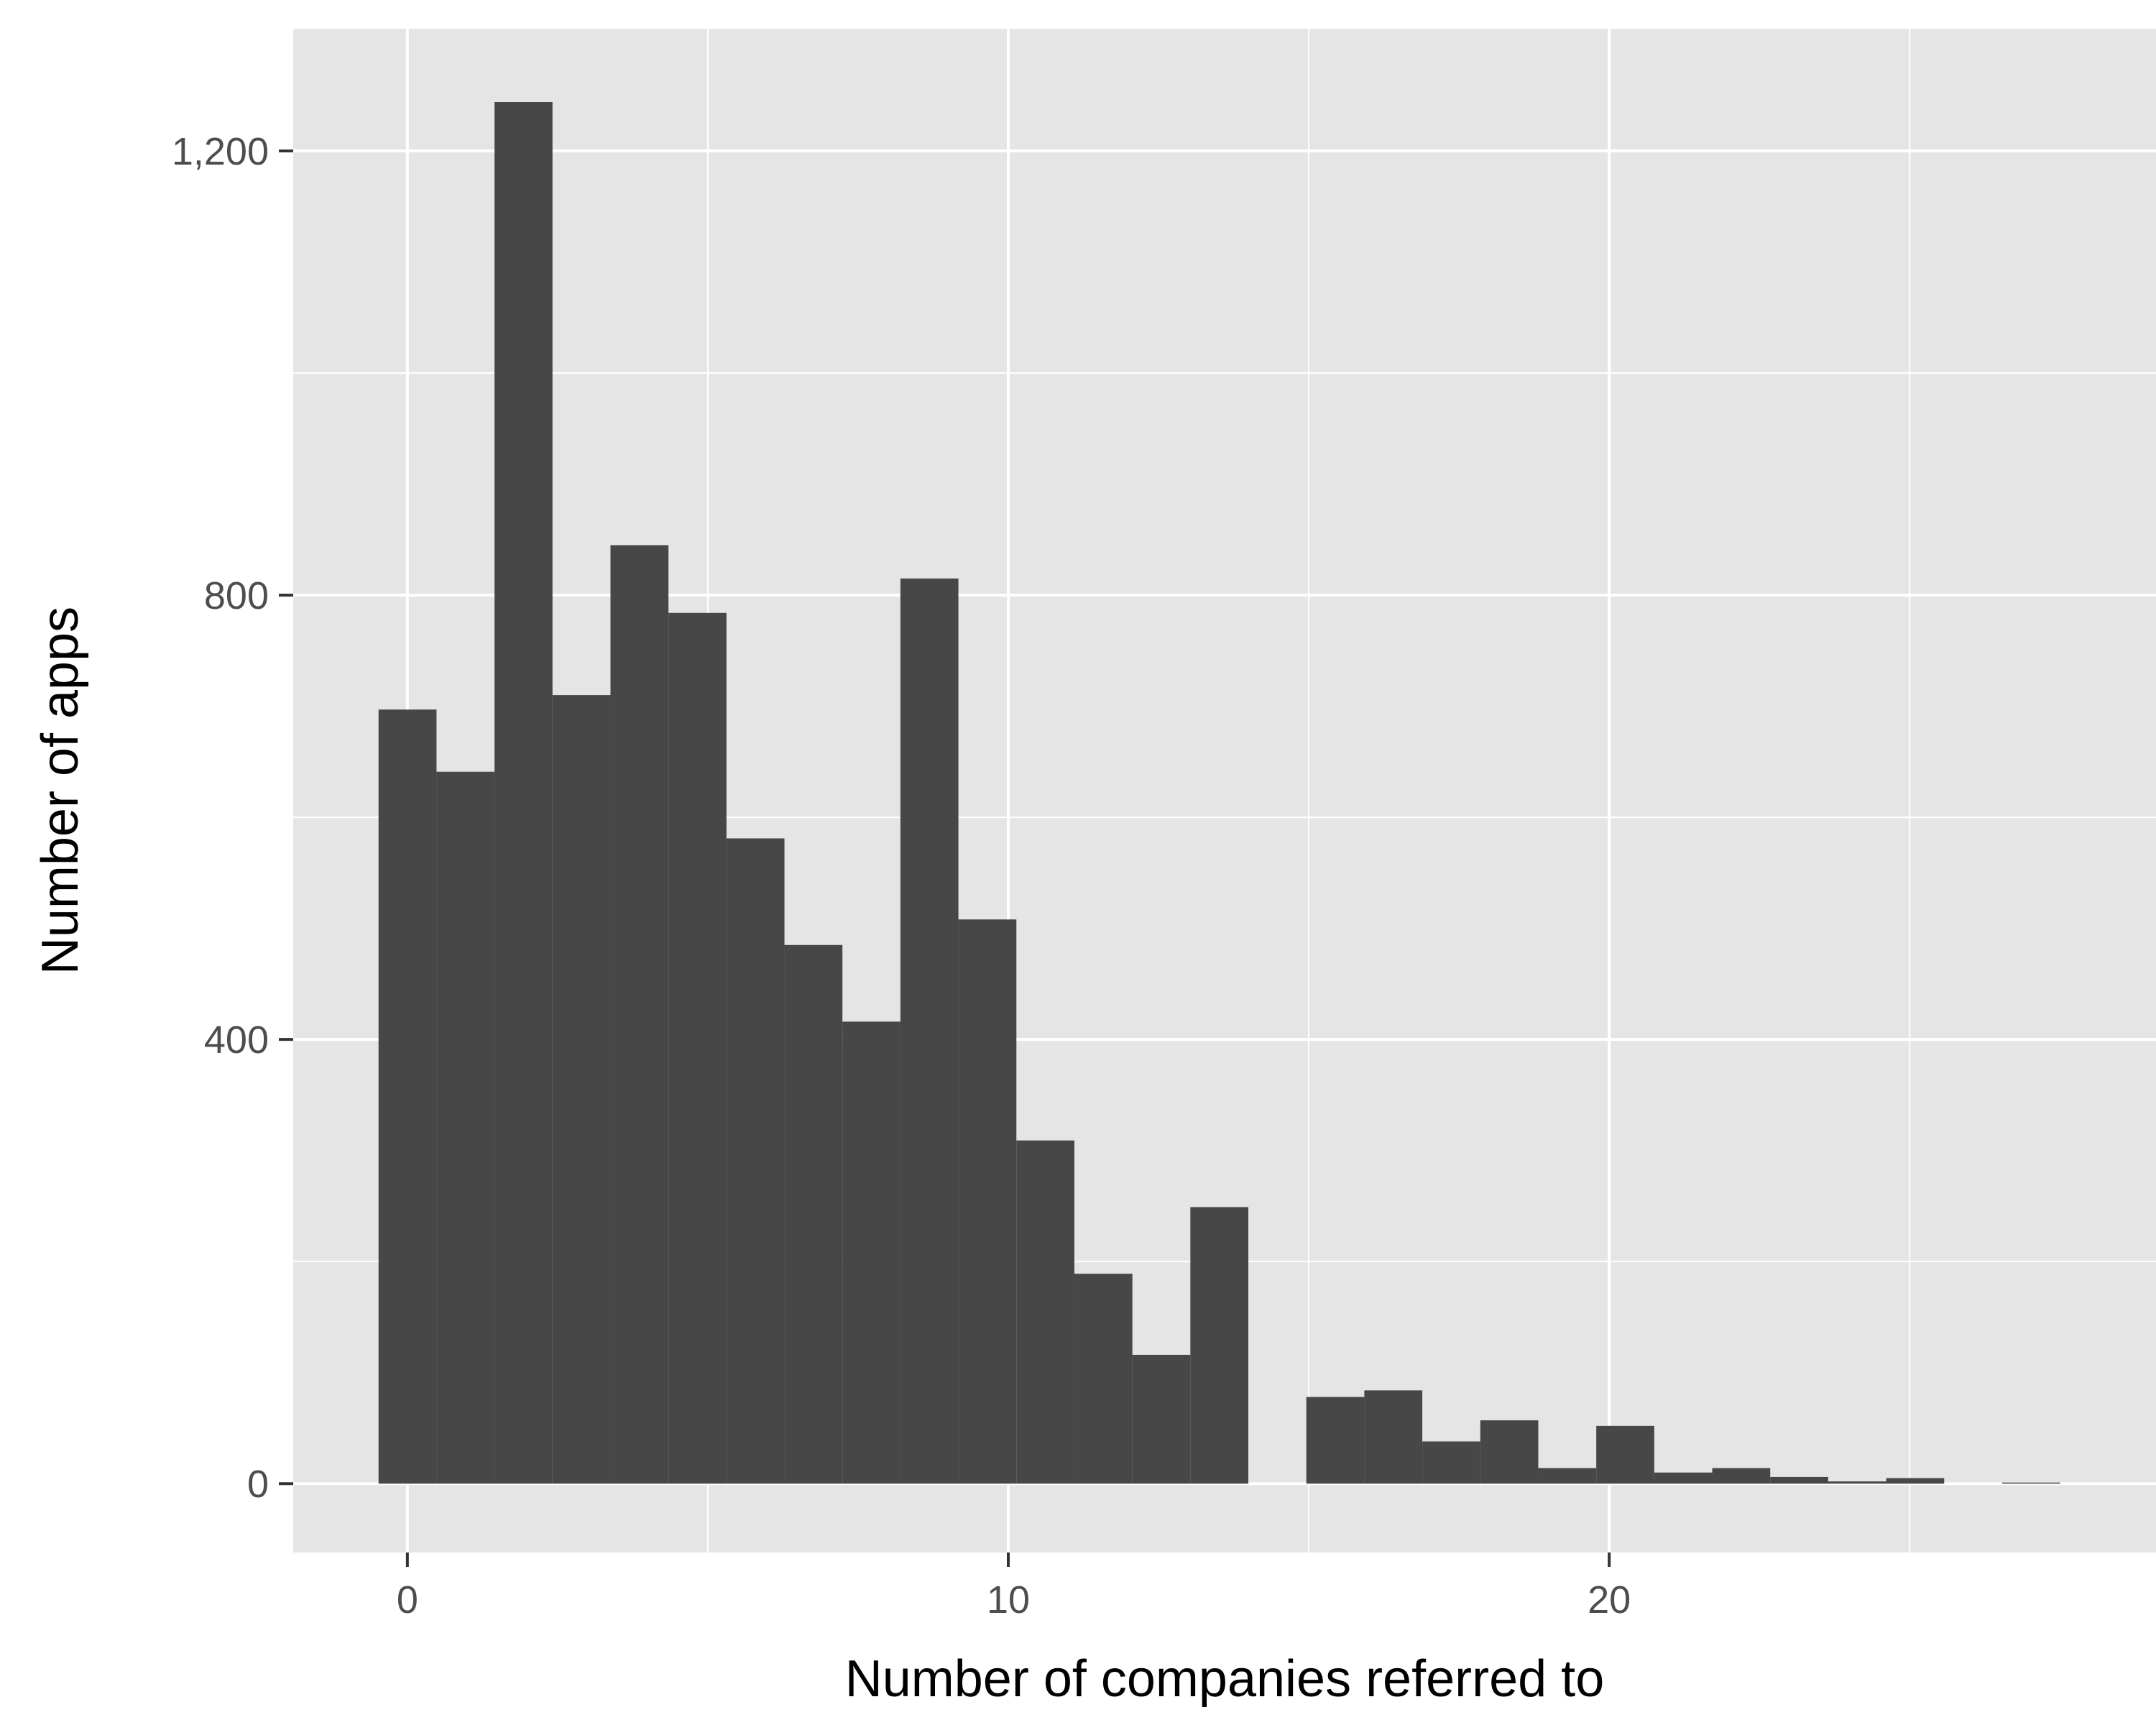 This screenshot has height=1725, width=2156. I want to click on x-tick-label: 0, so click(407, 1600).